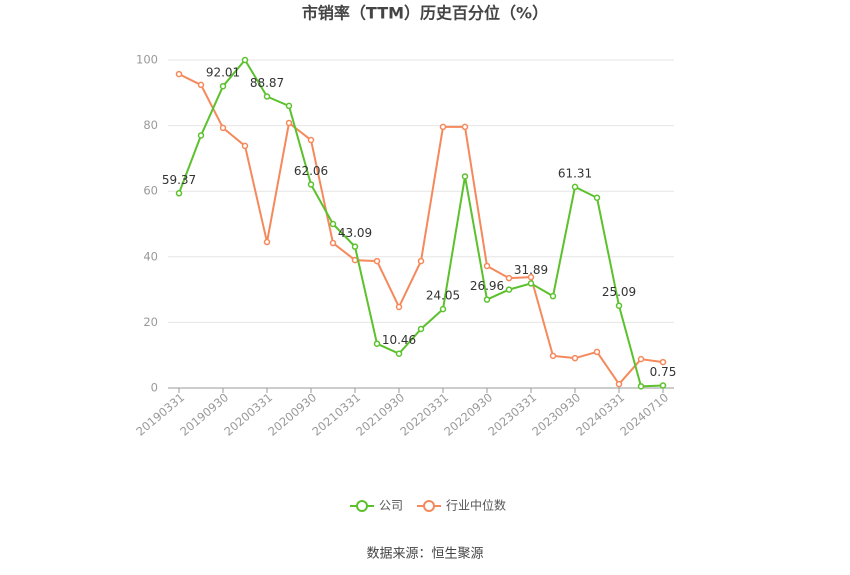  What do you see at coordinates (476, 505) in the screenshot?
I see `legend-label: 行业中位数` at bounding box center [476, 505].